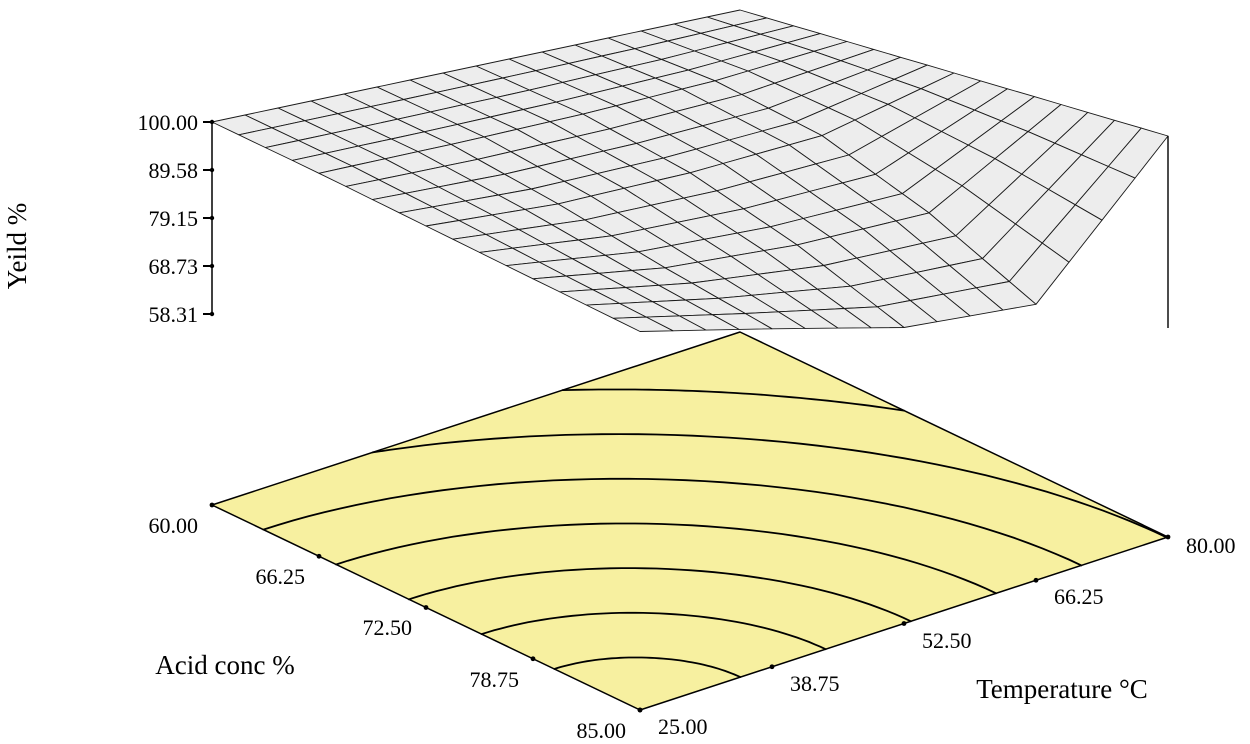  Describe the element at coordinates (495, 679) in the screenshot. I see `x-tick-label-7875: 78.75` at that location.